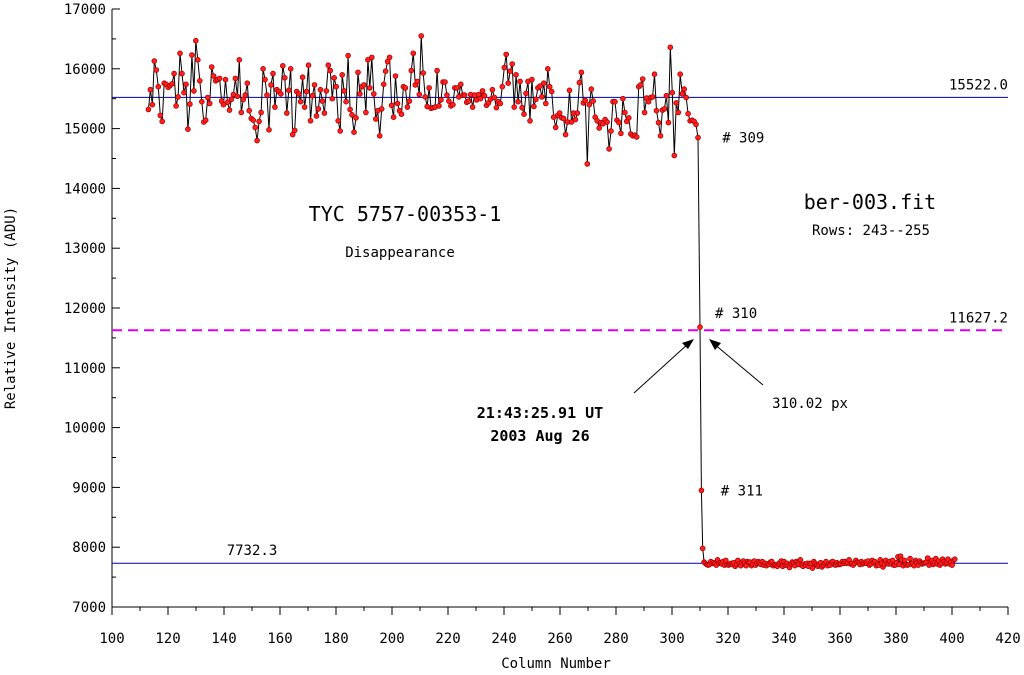 This screenshot has width=1024, height=675. Describe the element at coordinates (85, 70) in the screenshot. I see `y-tick-label: 16000` at that location.